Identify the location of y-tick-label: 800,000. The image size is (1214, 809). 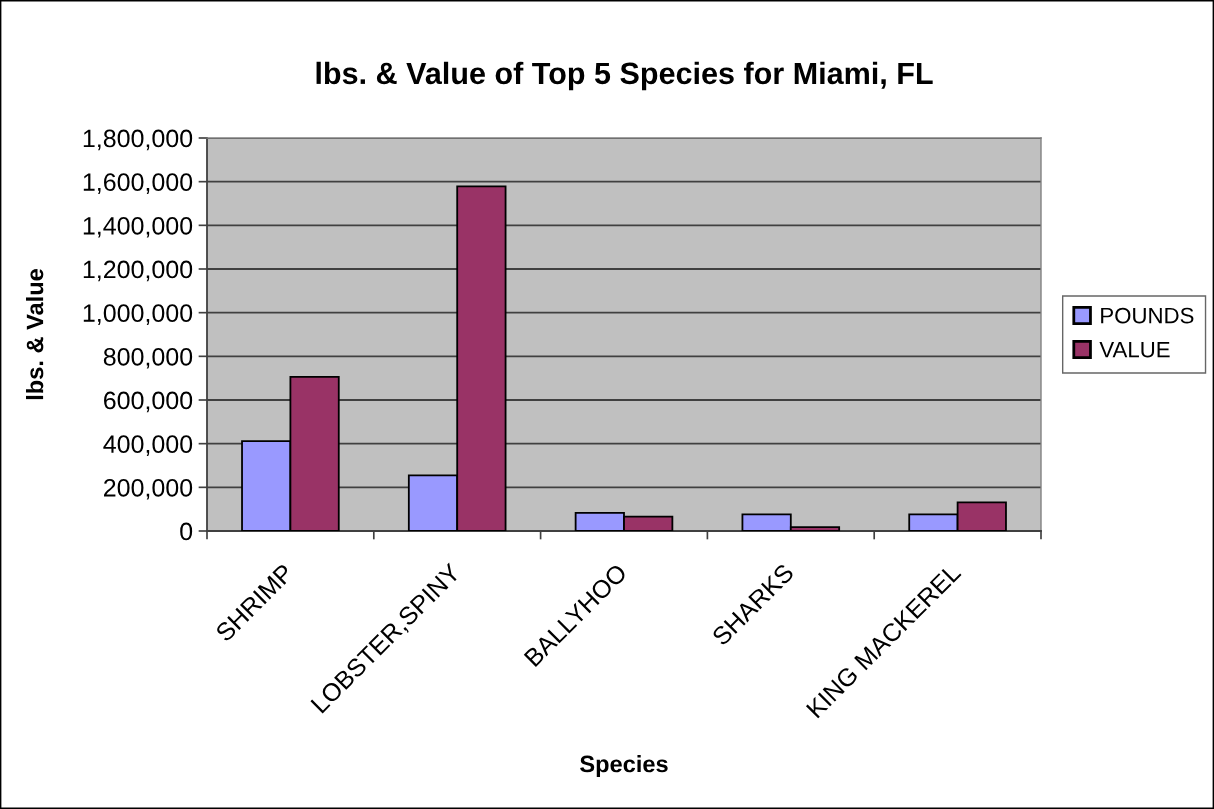
(148, 358).